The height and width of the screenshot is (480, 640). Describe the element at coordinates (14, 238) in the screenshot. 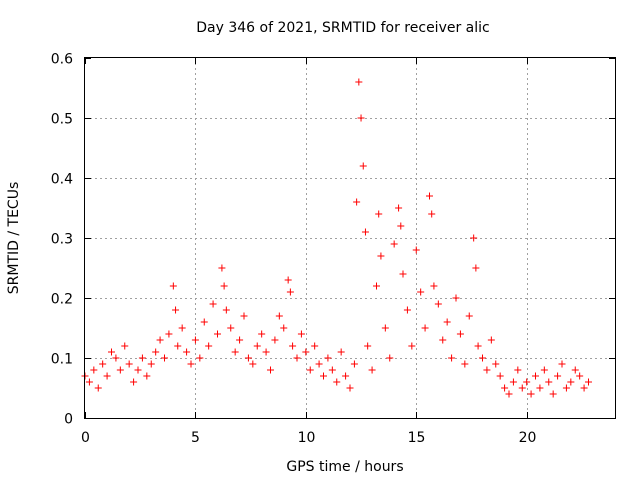

I see `y-axis-label: SRMTID / TECUs` at that location.